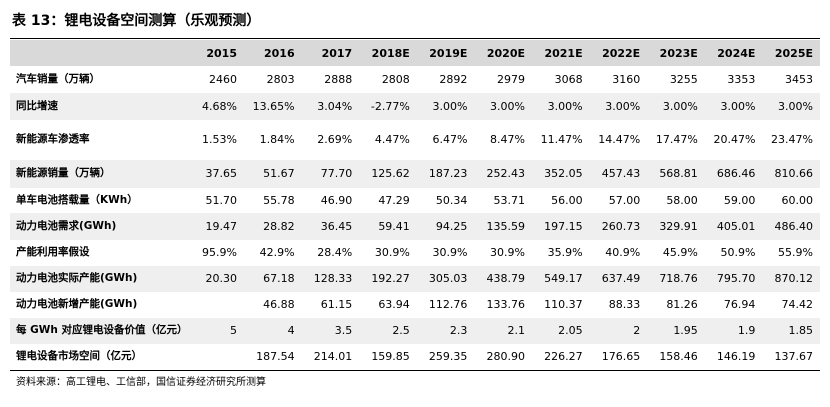  Describe the element at coordinates (621, 226) in the screenshot. I see `cell-value: 260.73` at that location.